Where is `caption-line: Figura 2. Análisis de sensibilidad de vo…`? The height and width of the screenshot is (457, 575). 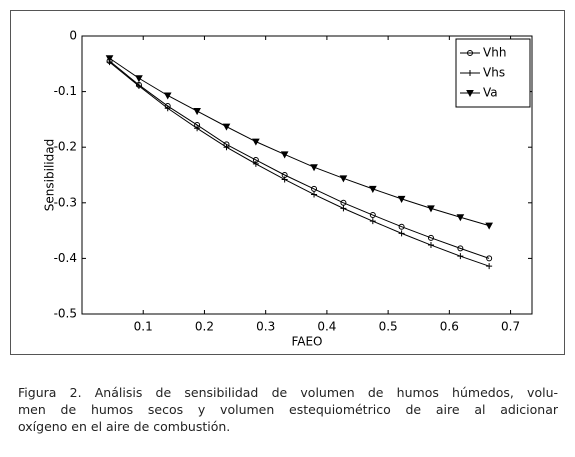
caption-line: Figura 2. Análisis de sensibilidad de vo… is located at coordinates (288, 392).